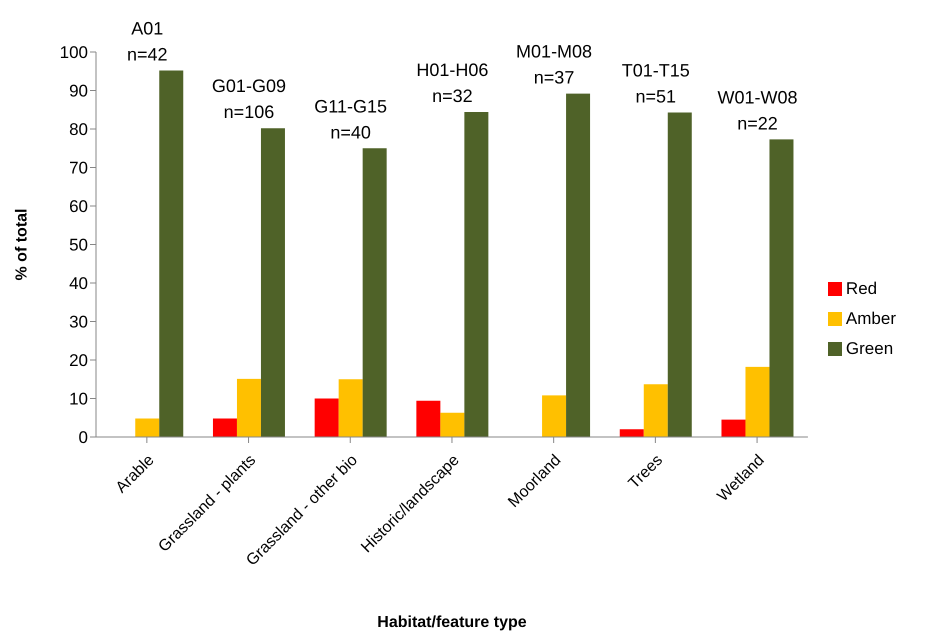 Image resolution: width=926 pixels, height=637 pixels. I want to click on y-tick-label: 60, so click(78, 206).